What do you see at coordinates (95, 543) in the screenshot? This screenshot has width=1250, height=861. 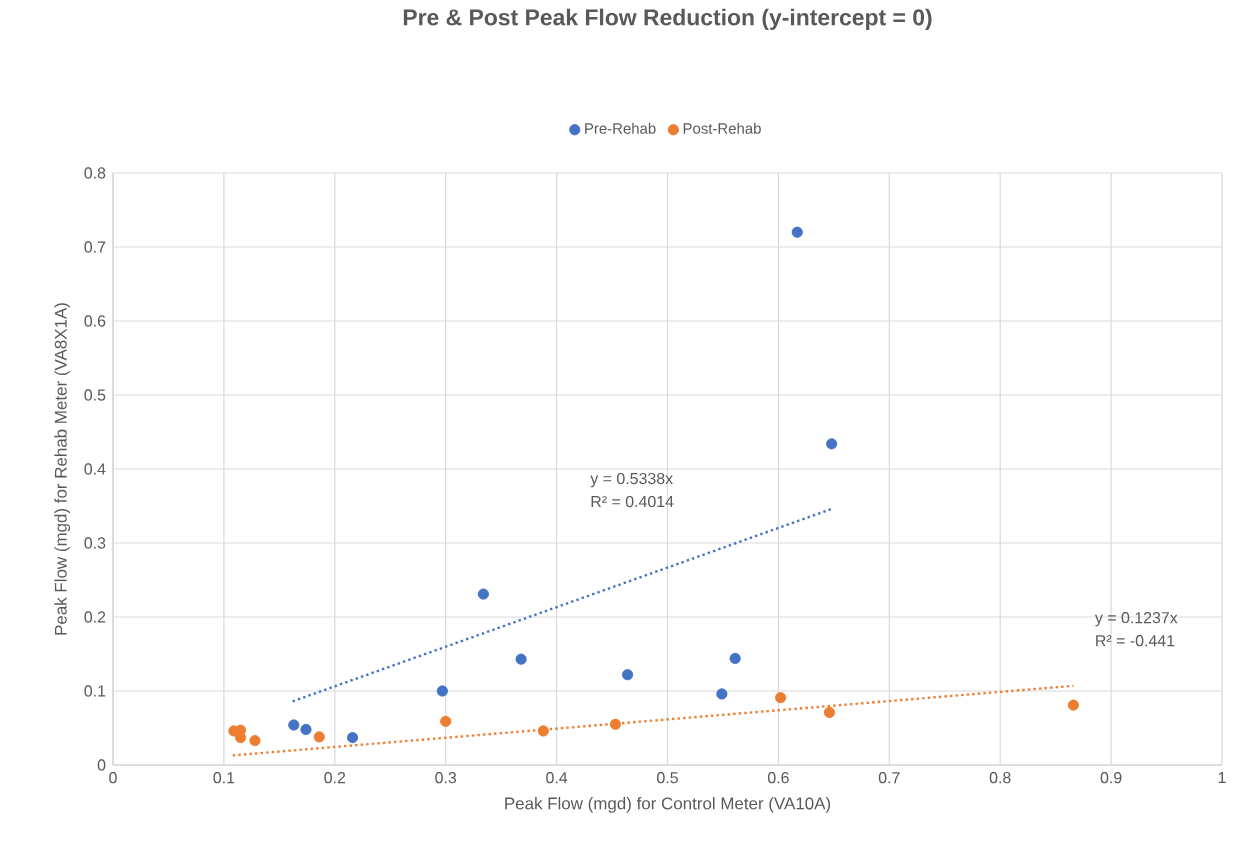 I see `y-tick-label: 0.3` at bounding box center [95, 543].